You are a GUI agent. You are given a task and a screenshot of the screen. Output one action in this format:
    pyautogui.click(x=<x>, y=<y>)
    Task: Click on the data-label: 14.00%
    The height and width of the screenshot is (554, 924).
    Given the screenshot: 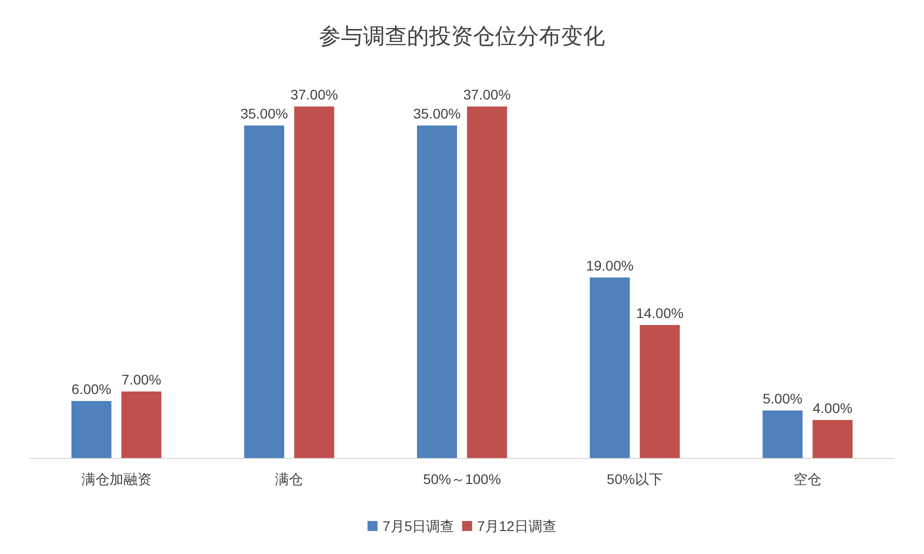 What is the action you would take?
    pyautogui.click(x=660, y=313)
    